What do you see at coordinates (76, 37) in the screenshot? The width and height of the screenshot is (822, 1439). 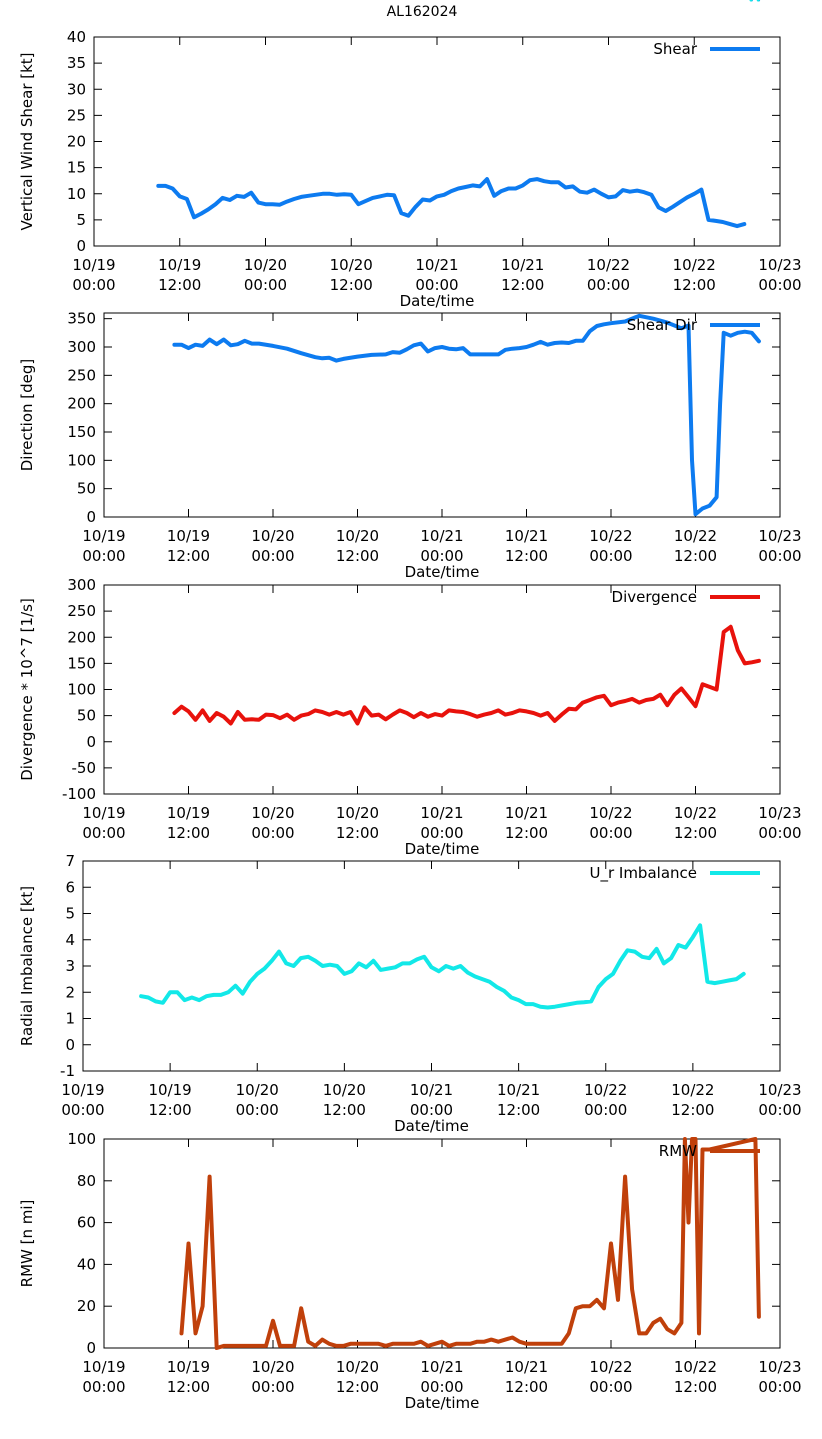 I see `y-tick-label: 40` at bounding box center [76, 37].